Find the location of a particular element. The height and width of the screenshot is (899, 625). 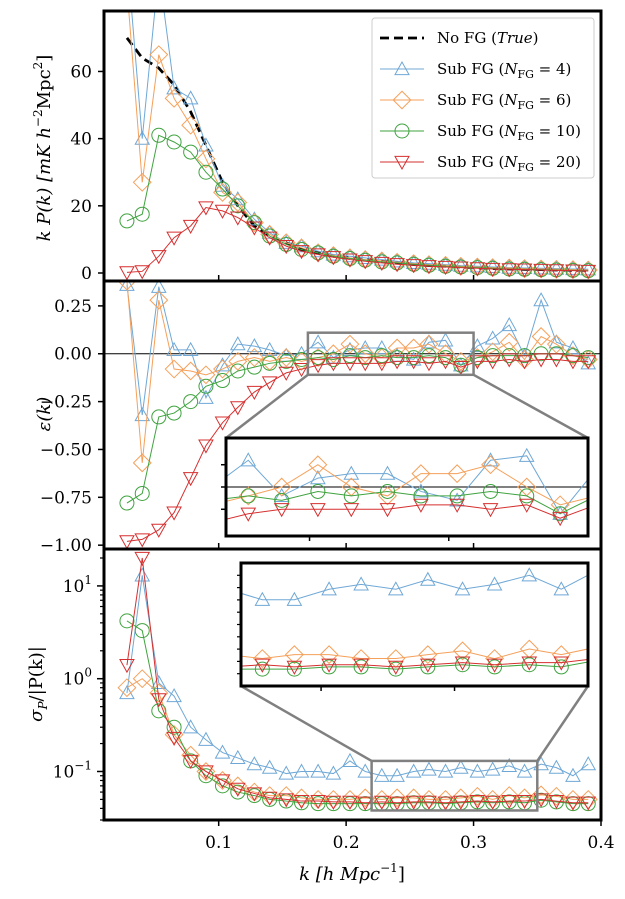

y-tick-label: −1.00 is located at coordinates (66, 546).